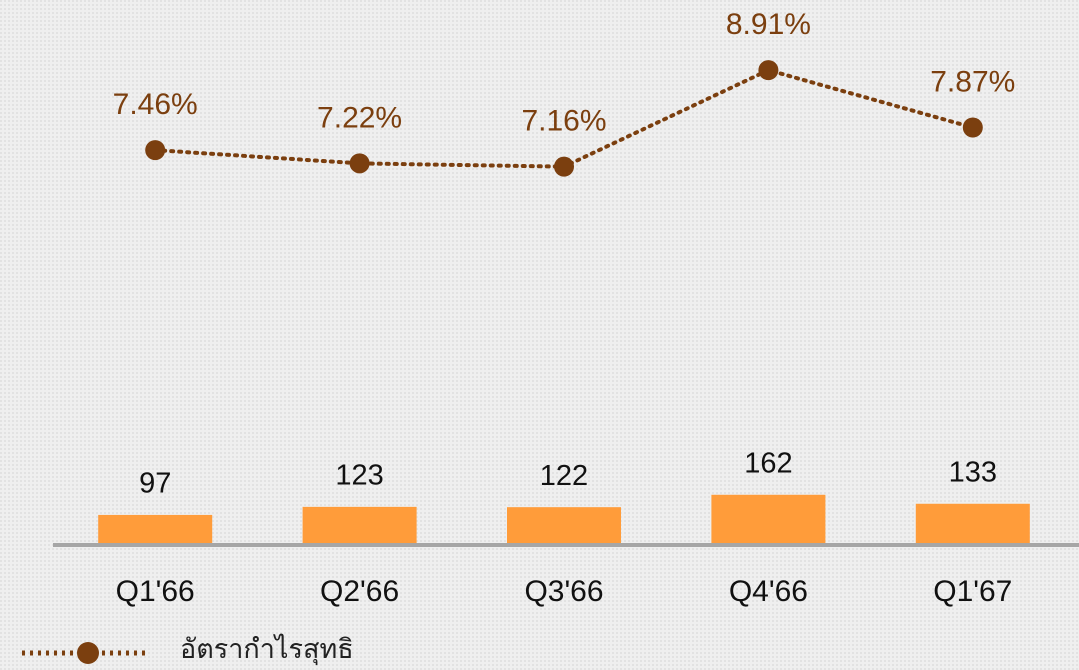 The height and width of the screenshot is (670, 1079). I want to click on x-tick-label: Q4'66, so click(768, 591).